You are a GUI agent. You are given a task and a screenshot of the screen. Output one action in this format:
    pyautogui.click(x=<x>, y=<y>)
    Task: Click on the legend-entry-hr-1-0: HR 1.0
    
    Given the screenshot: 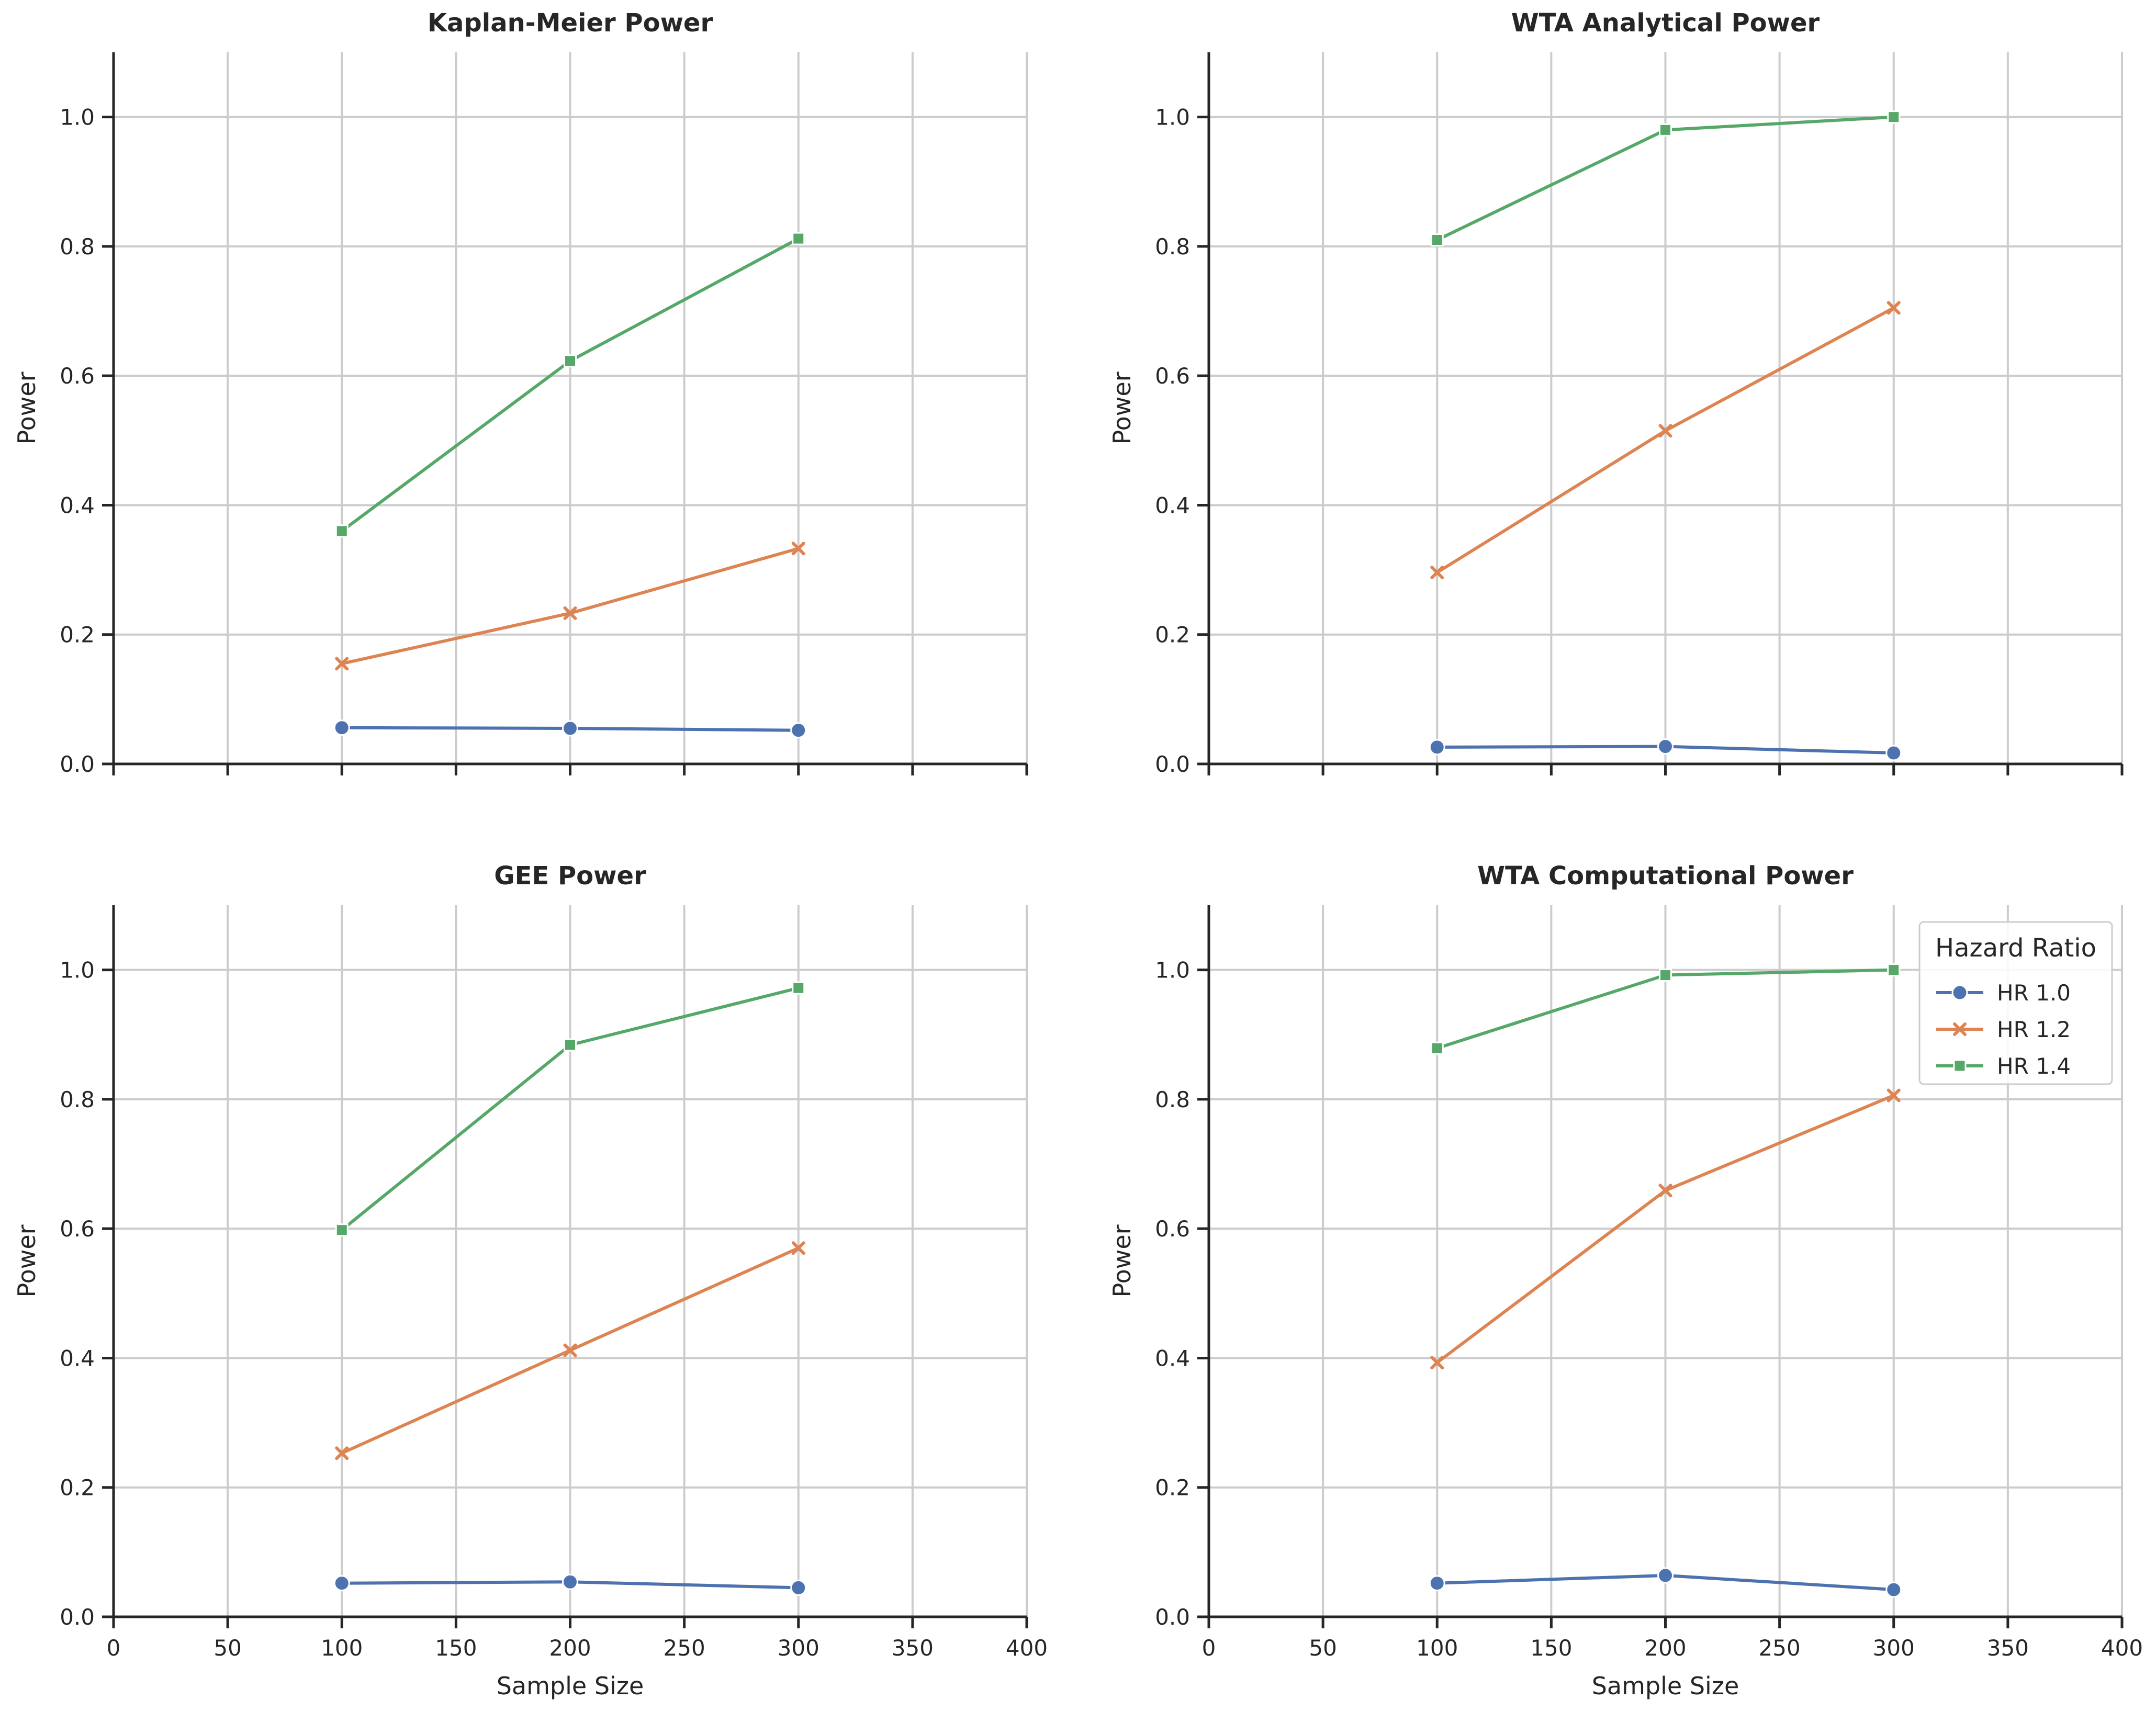 What is the action you would take?
    pyautogui.click(x=2003, y=993)
    